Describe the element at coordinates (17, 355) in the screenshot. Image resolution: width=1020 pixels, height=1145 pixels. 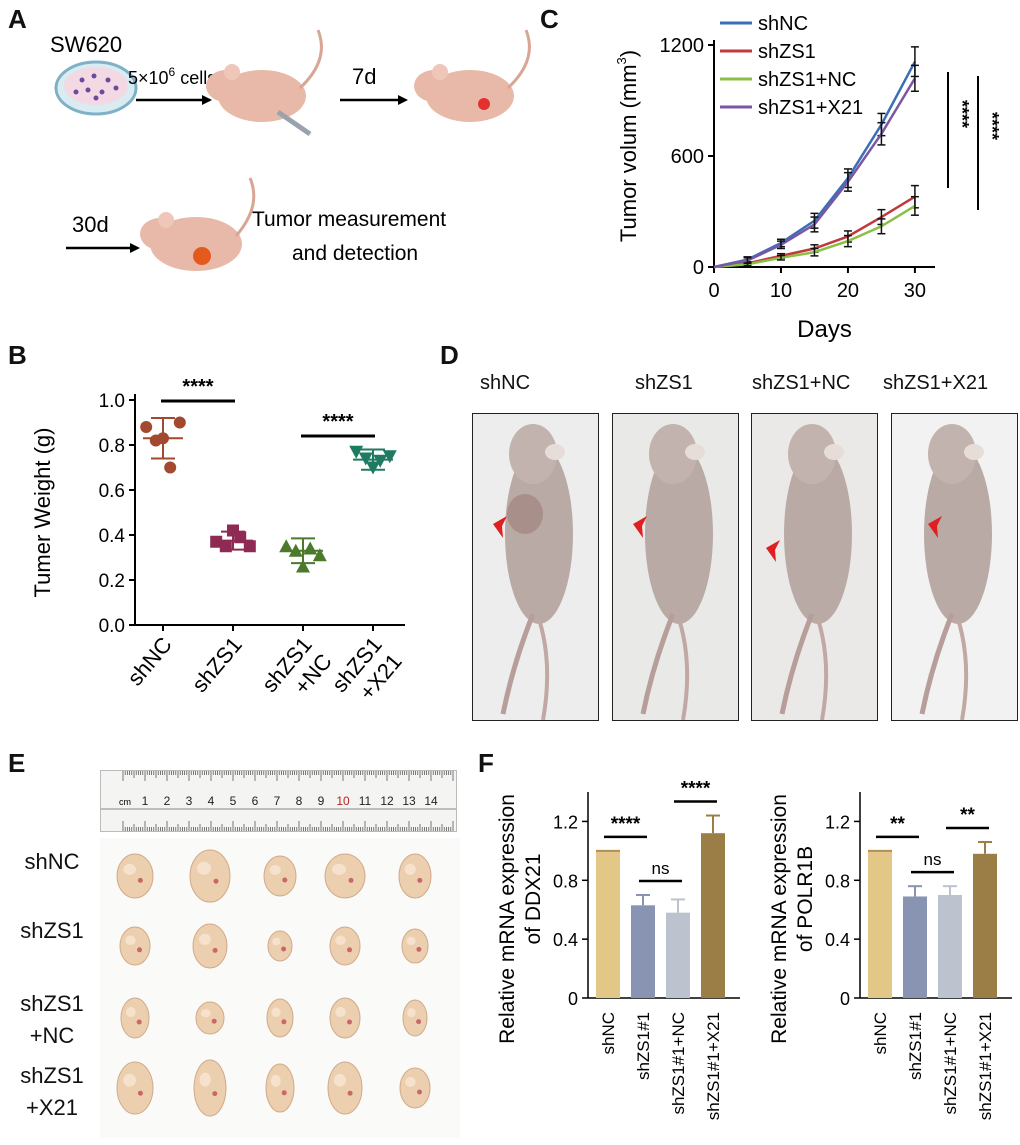
I see `panel-label-b: B` at that location.